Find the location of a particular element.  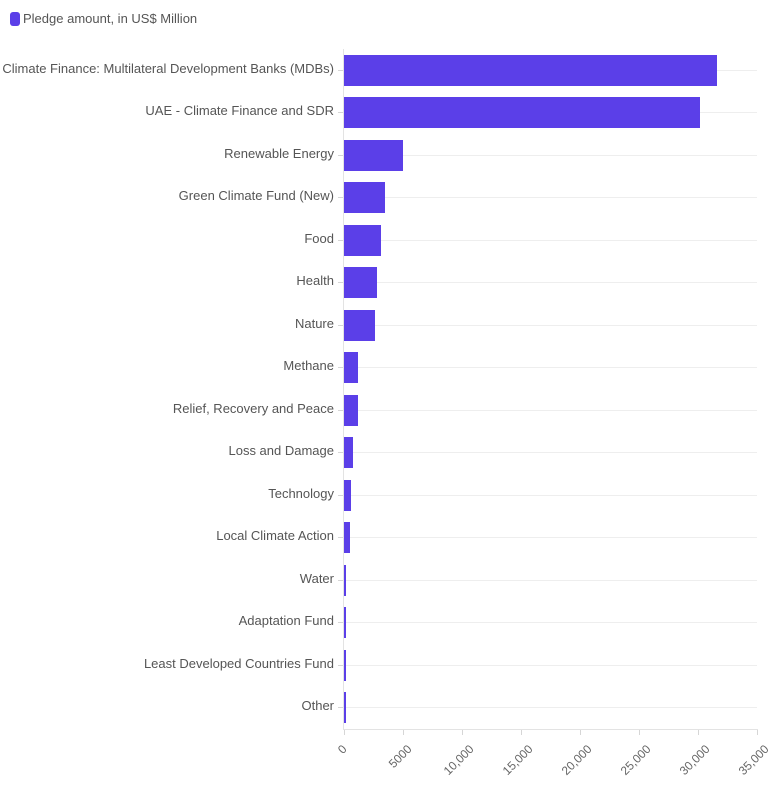

bar-row: Local Climate Action is located at coordinates (389, 537).